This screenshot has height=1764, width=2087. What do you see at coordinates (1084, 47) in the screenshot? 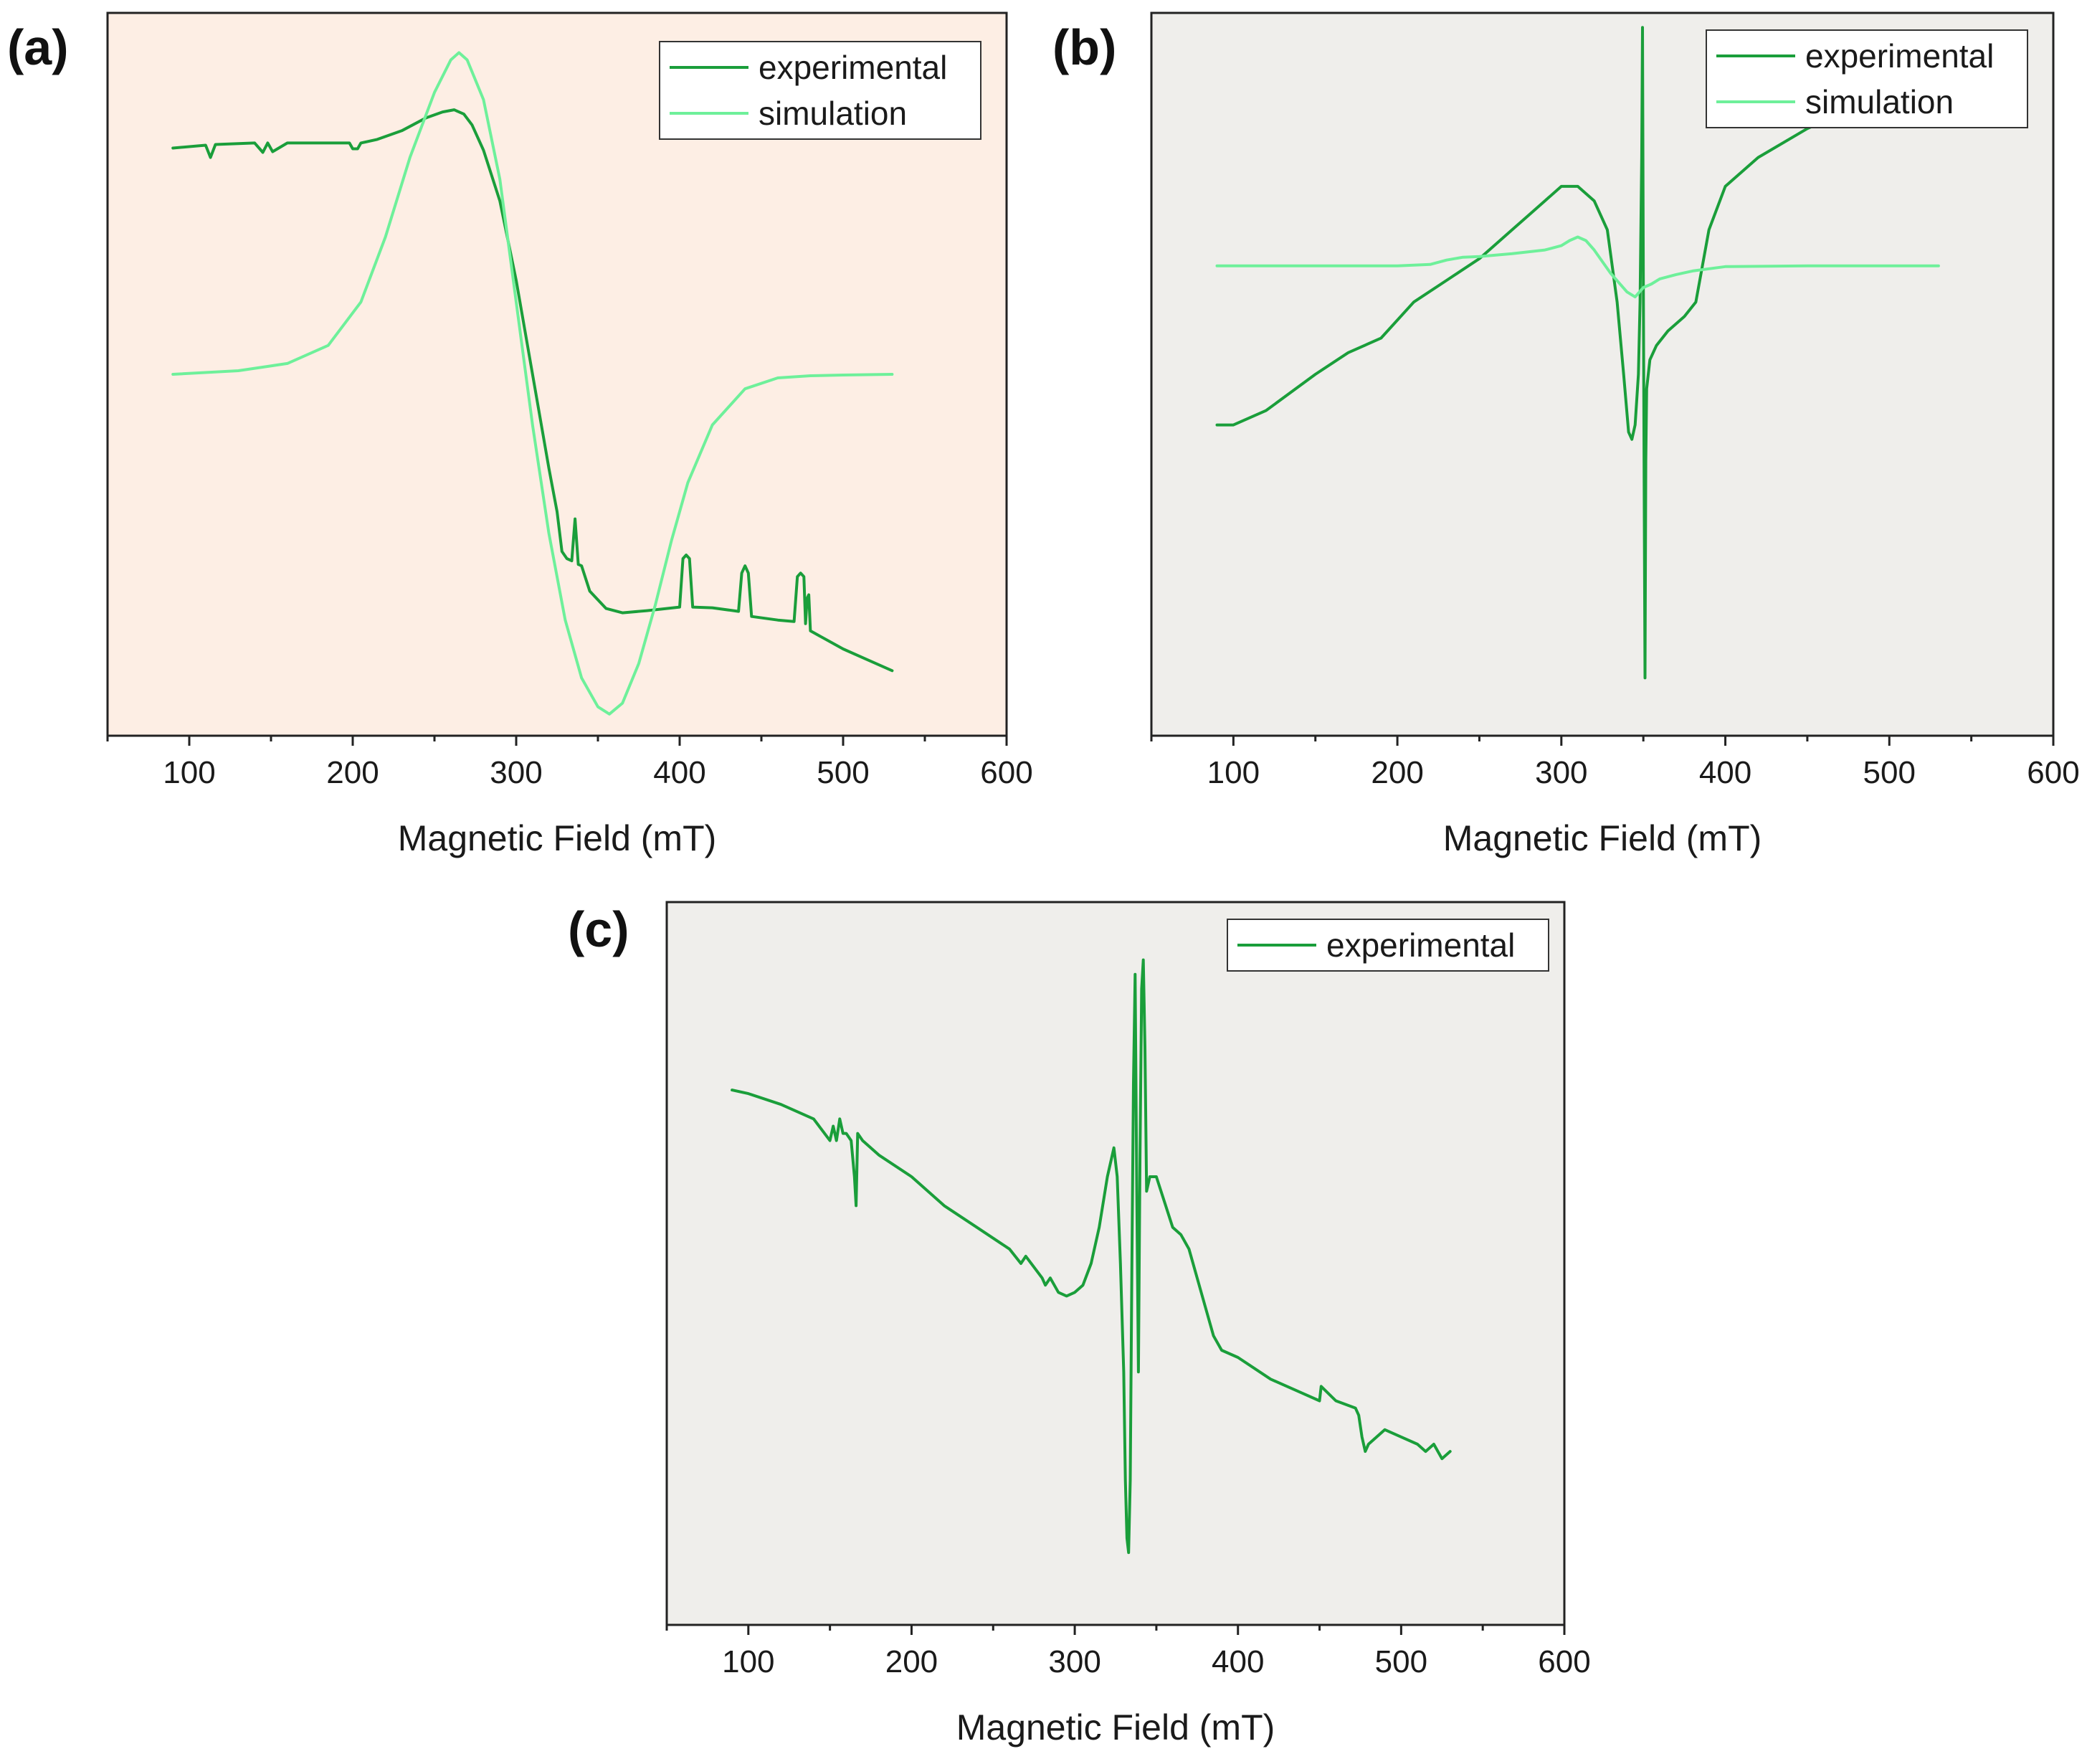
I see `panel-label: (b)` at bounding box center [1084, 47].